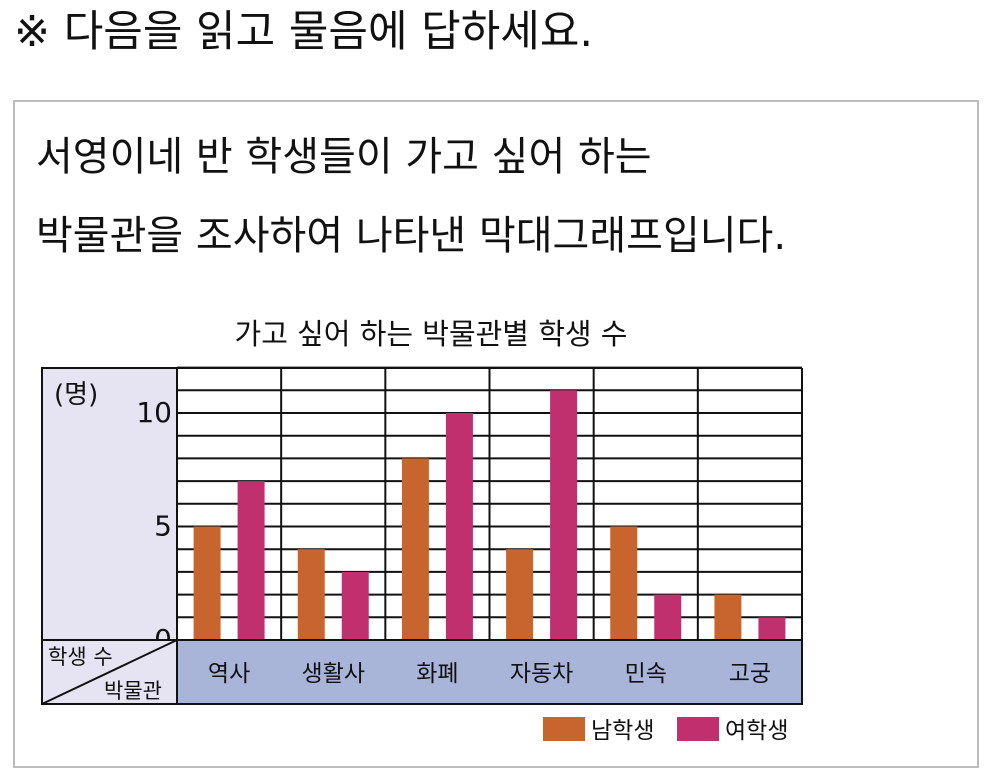 The width and height of the screenshot is (993, 776). Describe the element at coordinates (756, 731) in the screenshot. I see `legend-label: 여학생` at that location.